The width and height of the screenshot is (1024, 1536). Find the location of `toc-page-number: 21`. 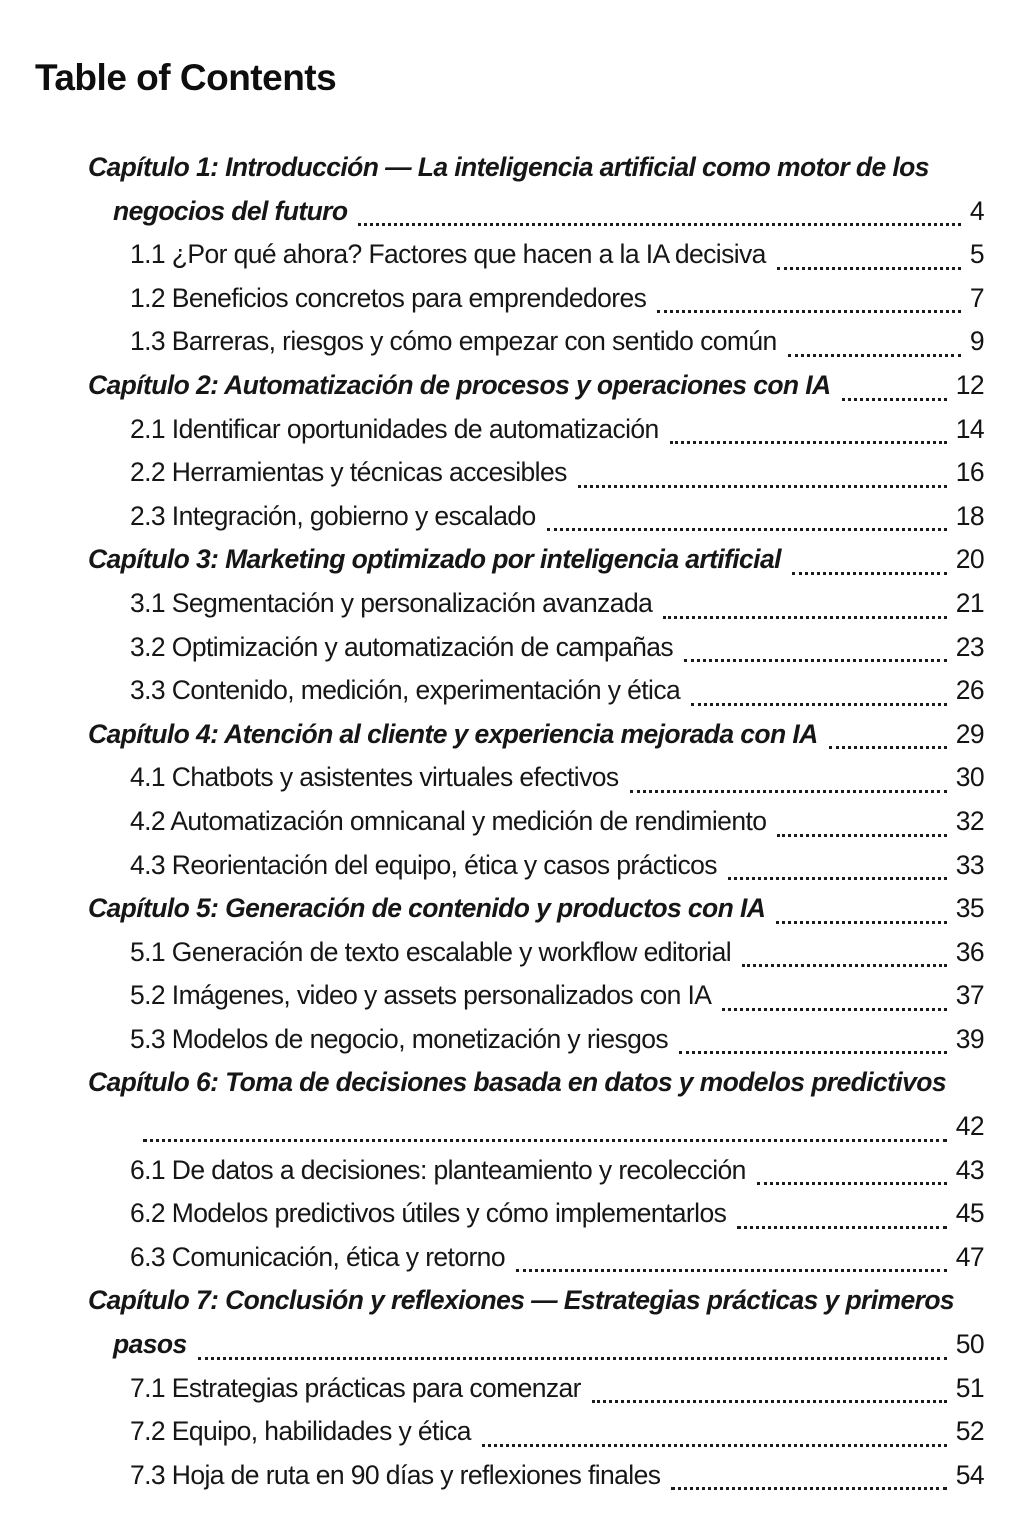

toc-page-number: 21 is located at coordinates (970, 602).